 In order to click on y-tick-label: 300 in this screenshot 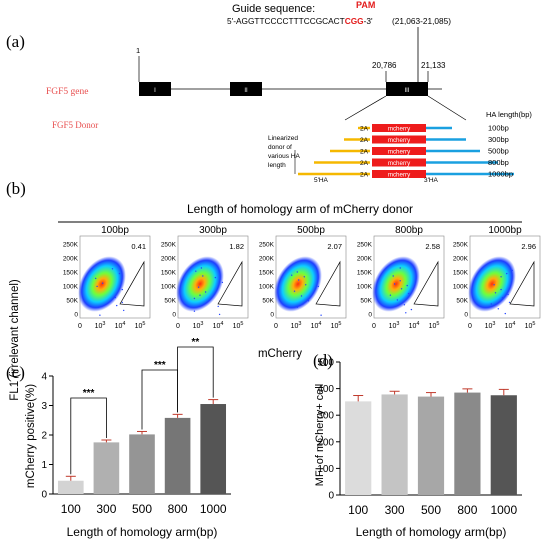, I will do `click(325, 416)`.